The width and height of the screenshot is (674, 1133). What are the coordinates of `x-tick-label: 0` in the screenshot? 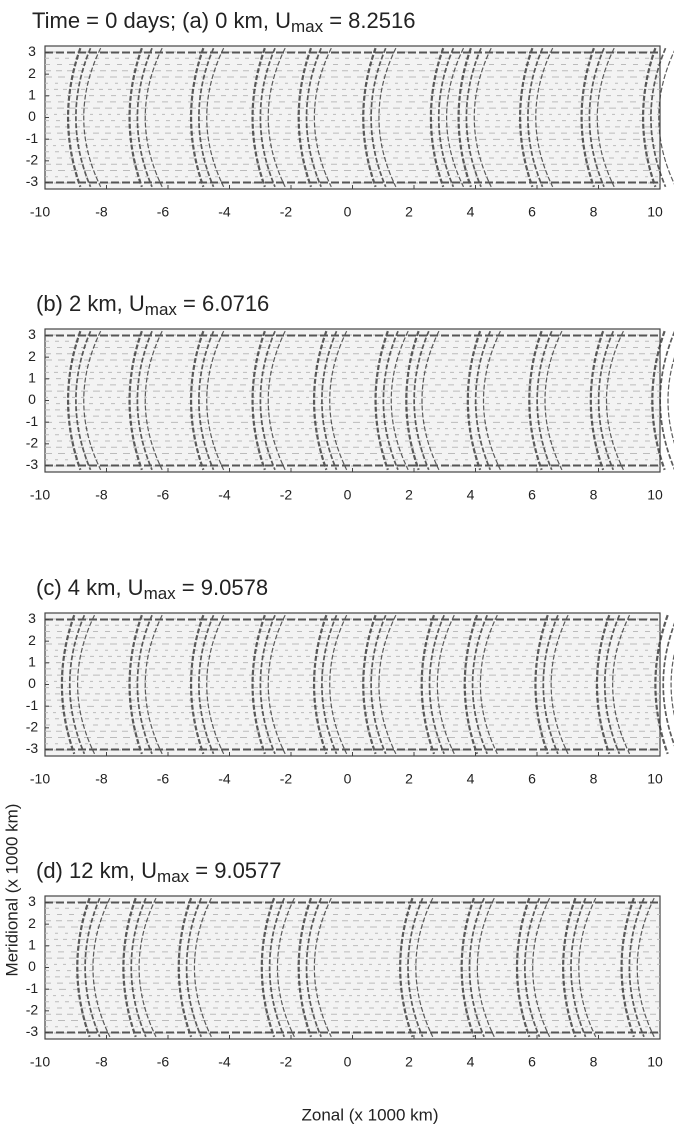 It's located at (348, 495).